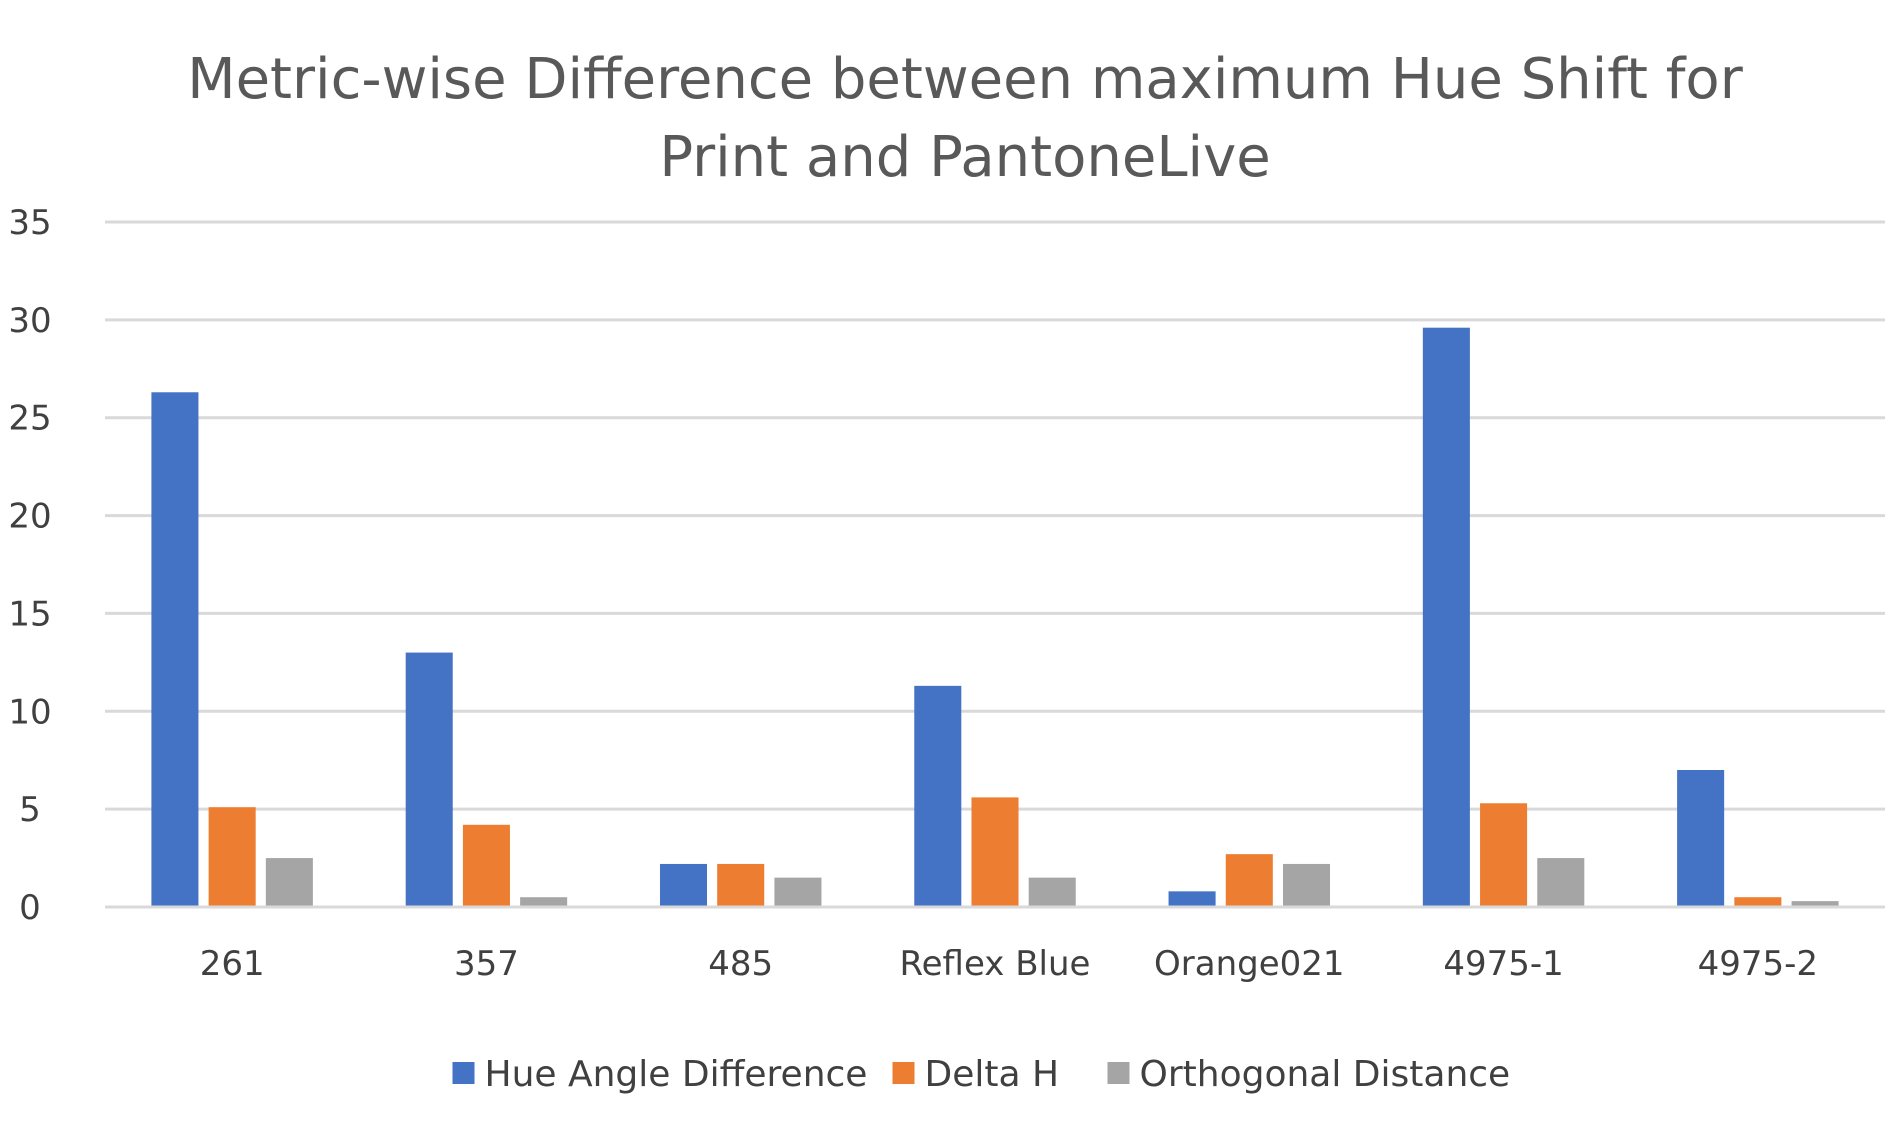  I want to click on bar-hue-angle-difference-reflex-blue, so click(938, 796).